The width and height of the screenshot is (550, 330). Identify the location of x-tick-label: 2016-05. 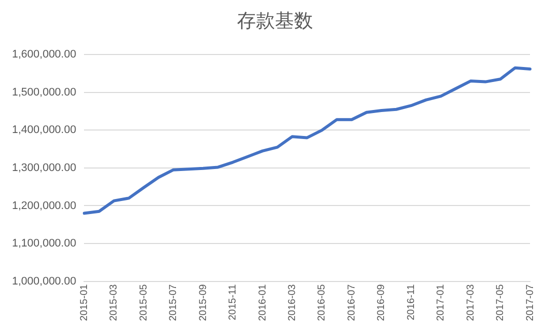
(322, 303).